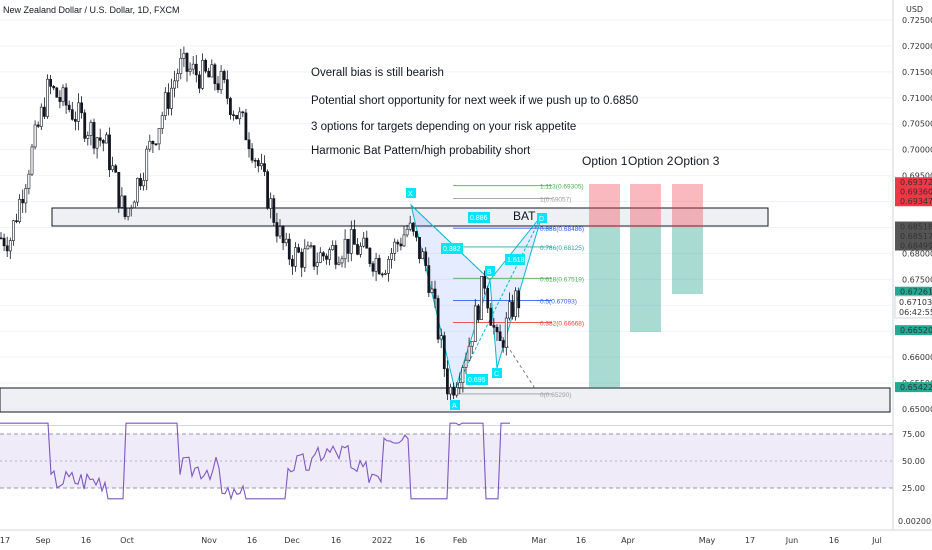 This screenshot has height=550, width=932. What do you see at coordinates (562, 323) in the screenshot?
I see `fib-label: 0.382(0.66668)` at bounding box center [562, 323].